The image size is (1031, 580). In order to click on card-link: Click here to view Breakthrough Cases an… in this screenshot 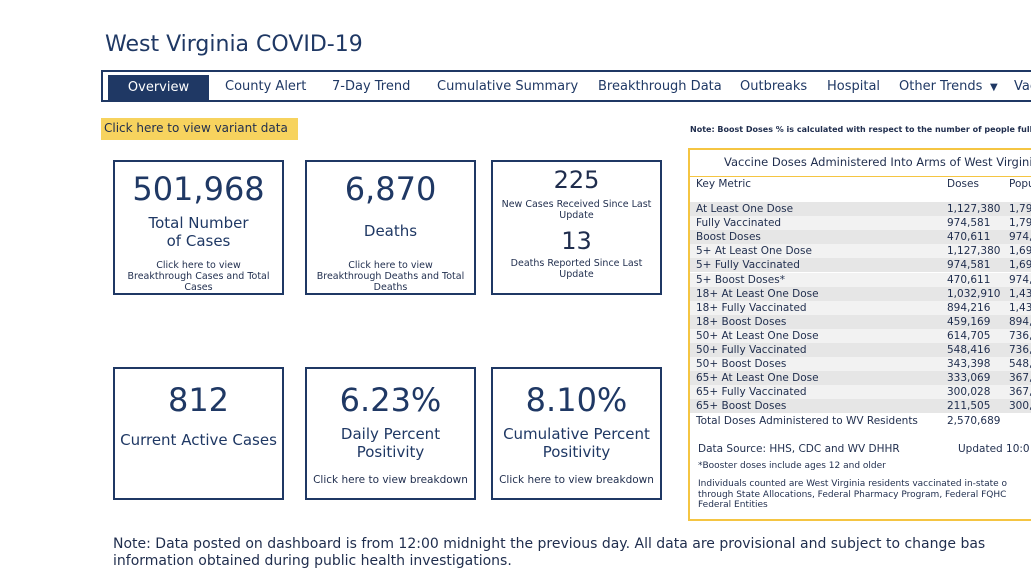, I will do `click(198, 276)`.